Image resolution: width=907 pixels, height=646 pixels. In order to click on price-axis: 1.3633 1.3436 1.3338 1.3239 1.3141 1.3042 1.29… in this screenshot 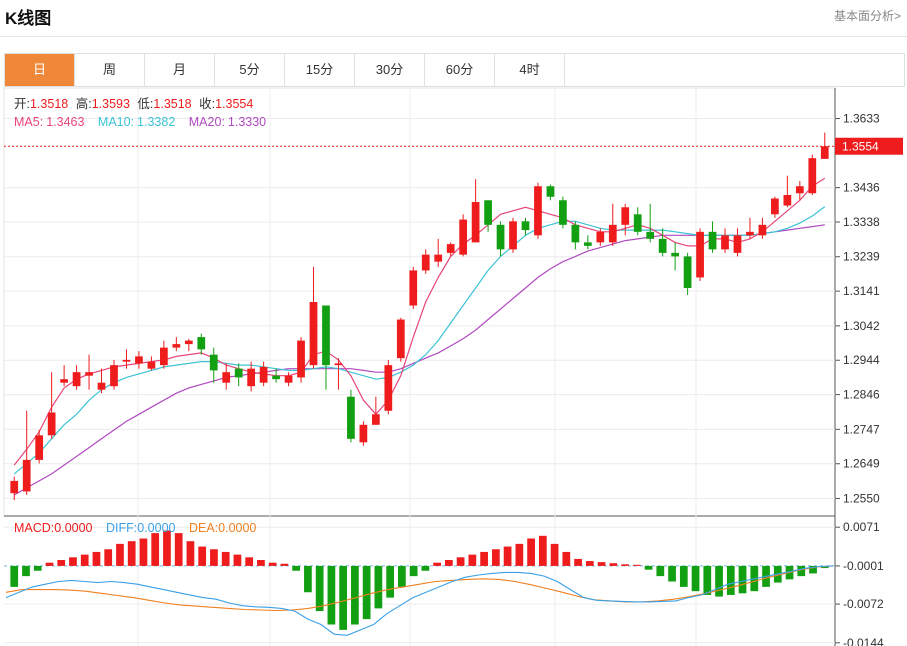, I will do `click(857, 308)`.